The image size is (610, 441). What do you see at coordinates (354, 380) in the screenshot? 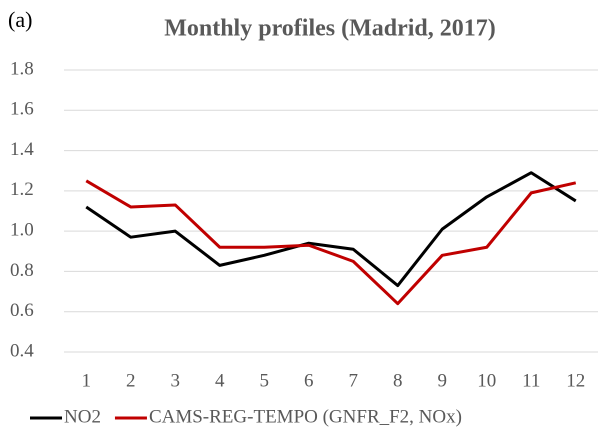
I see `x-tick-label: 7` at bounding box center [354, 380].